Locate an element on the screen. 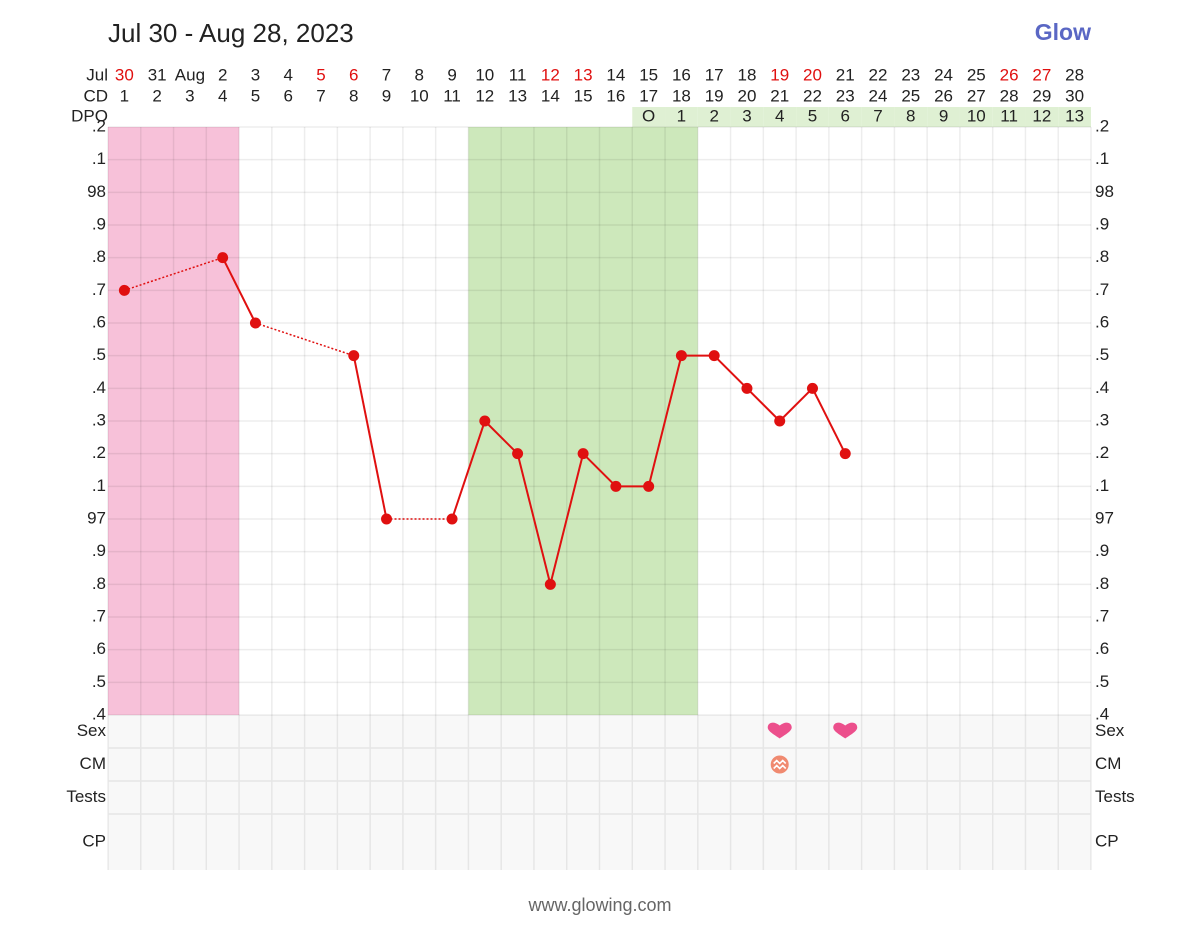 Image resolution: width=1200 pixels, height=936 pixels. date-label: 3 is located at coordinates (255, 74).